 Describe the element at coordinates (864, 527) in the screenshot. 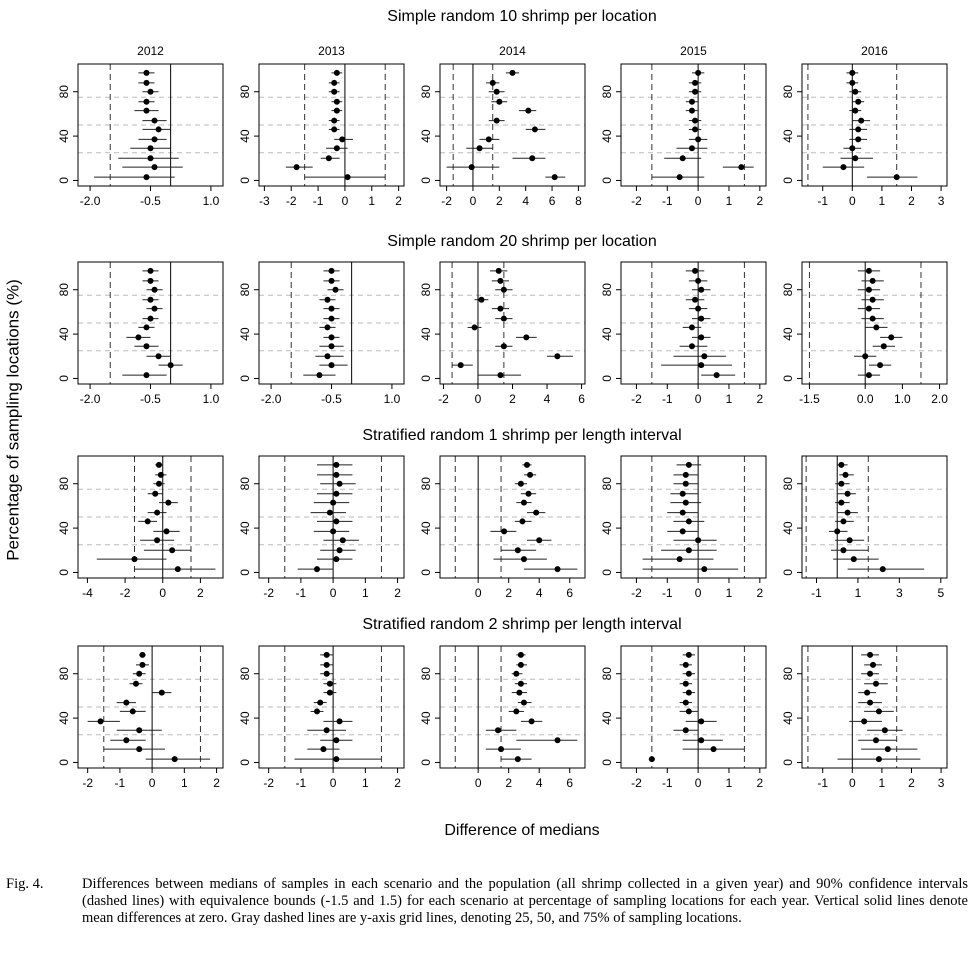

I see `panel: -1 1 3 5 0 40 80` at that location.